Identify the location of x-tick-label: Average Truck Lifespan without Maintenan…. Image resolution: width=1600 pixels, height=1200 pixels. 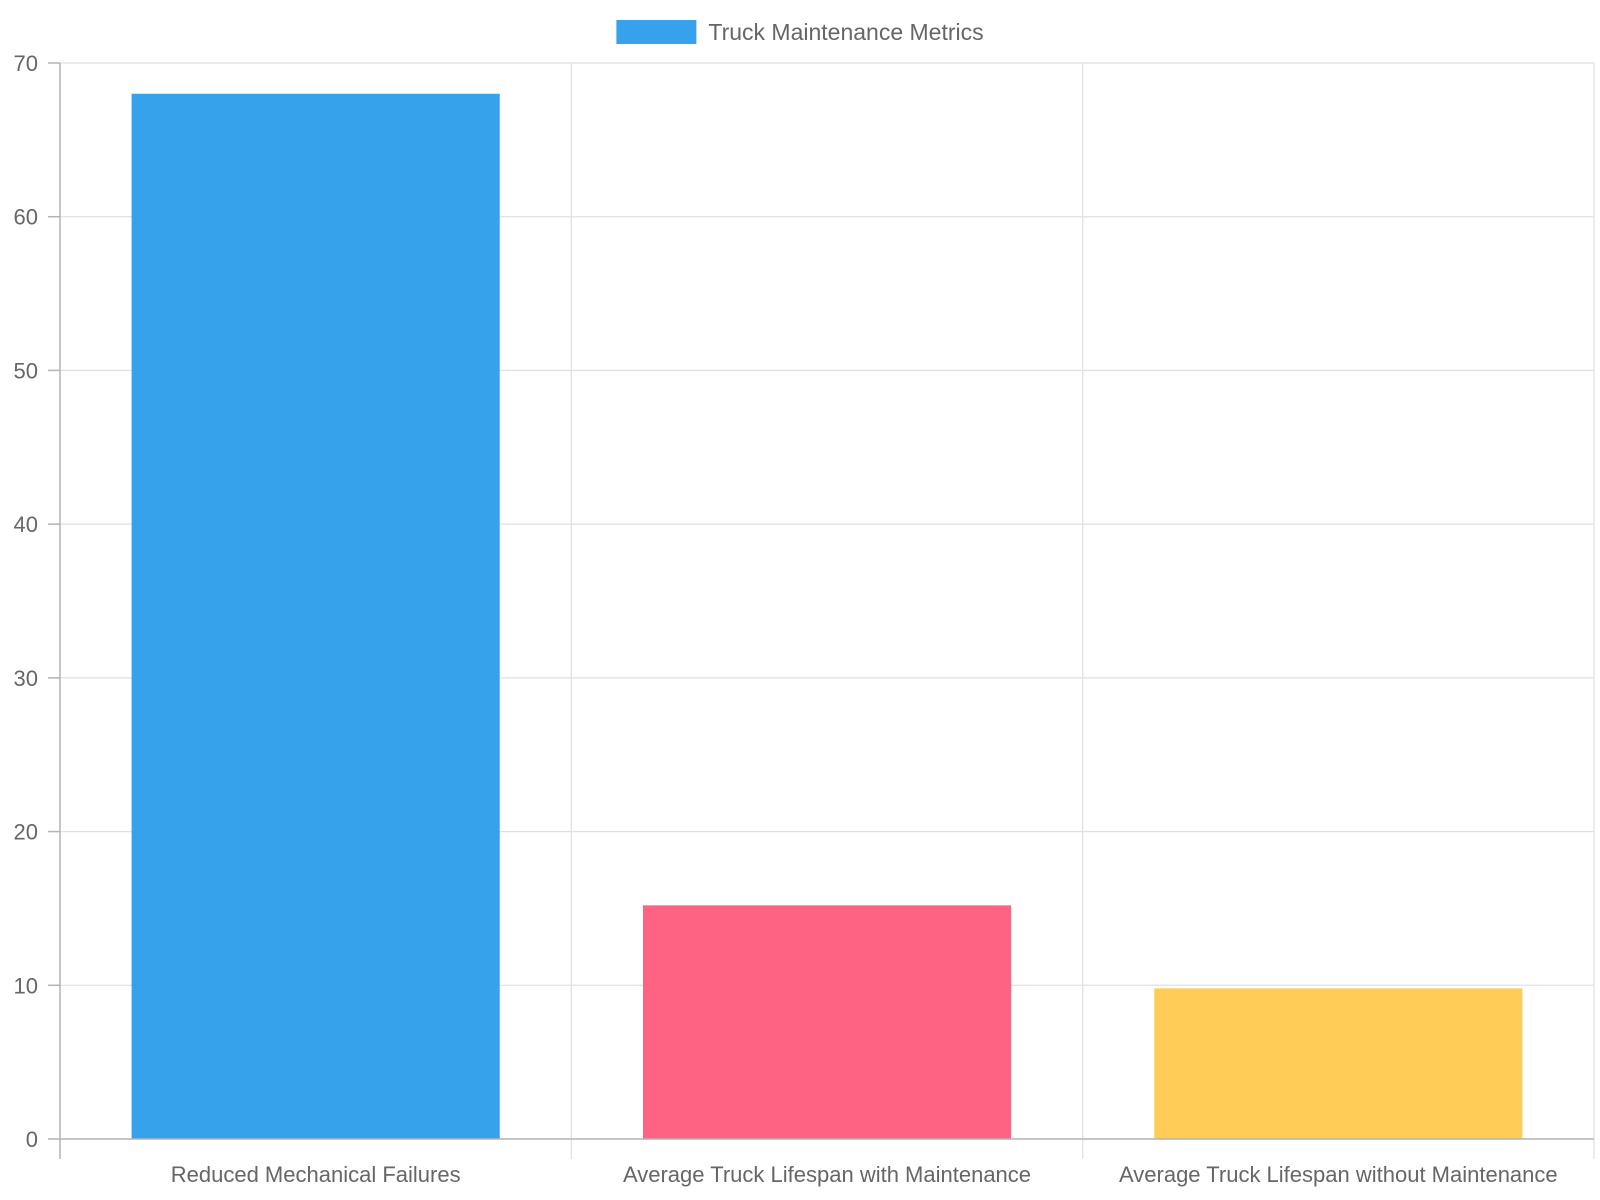
(1338, 1174).